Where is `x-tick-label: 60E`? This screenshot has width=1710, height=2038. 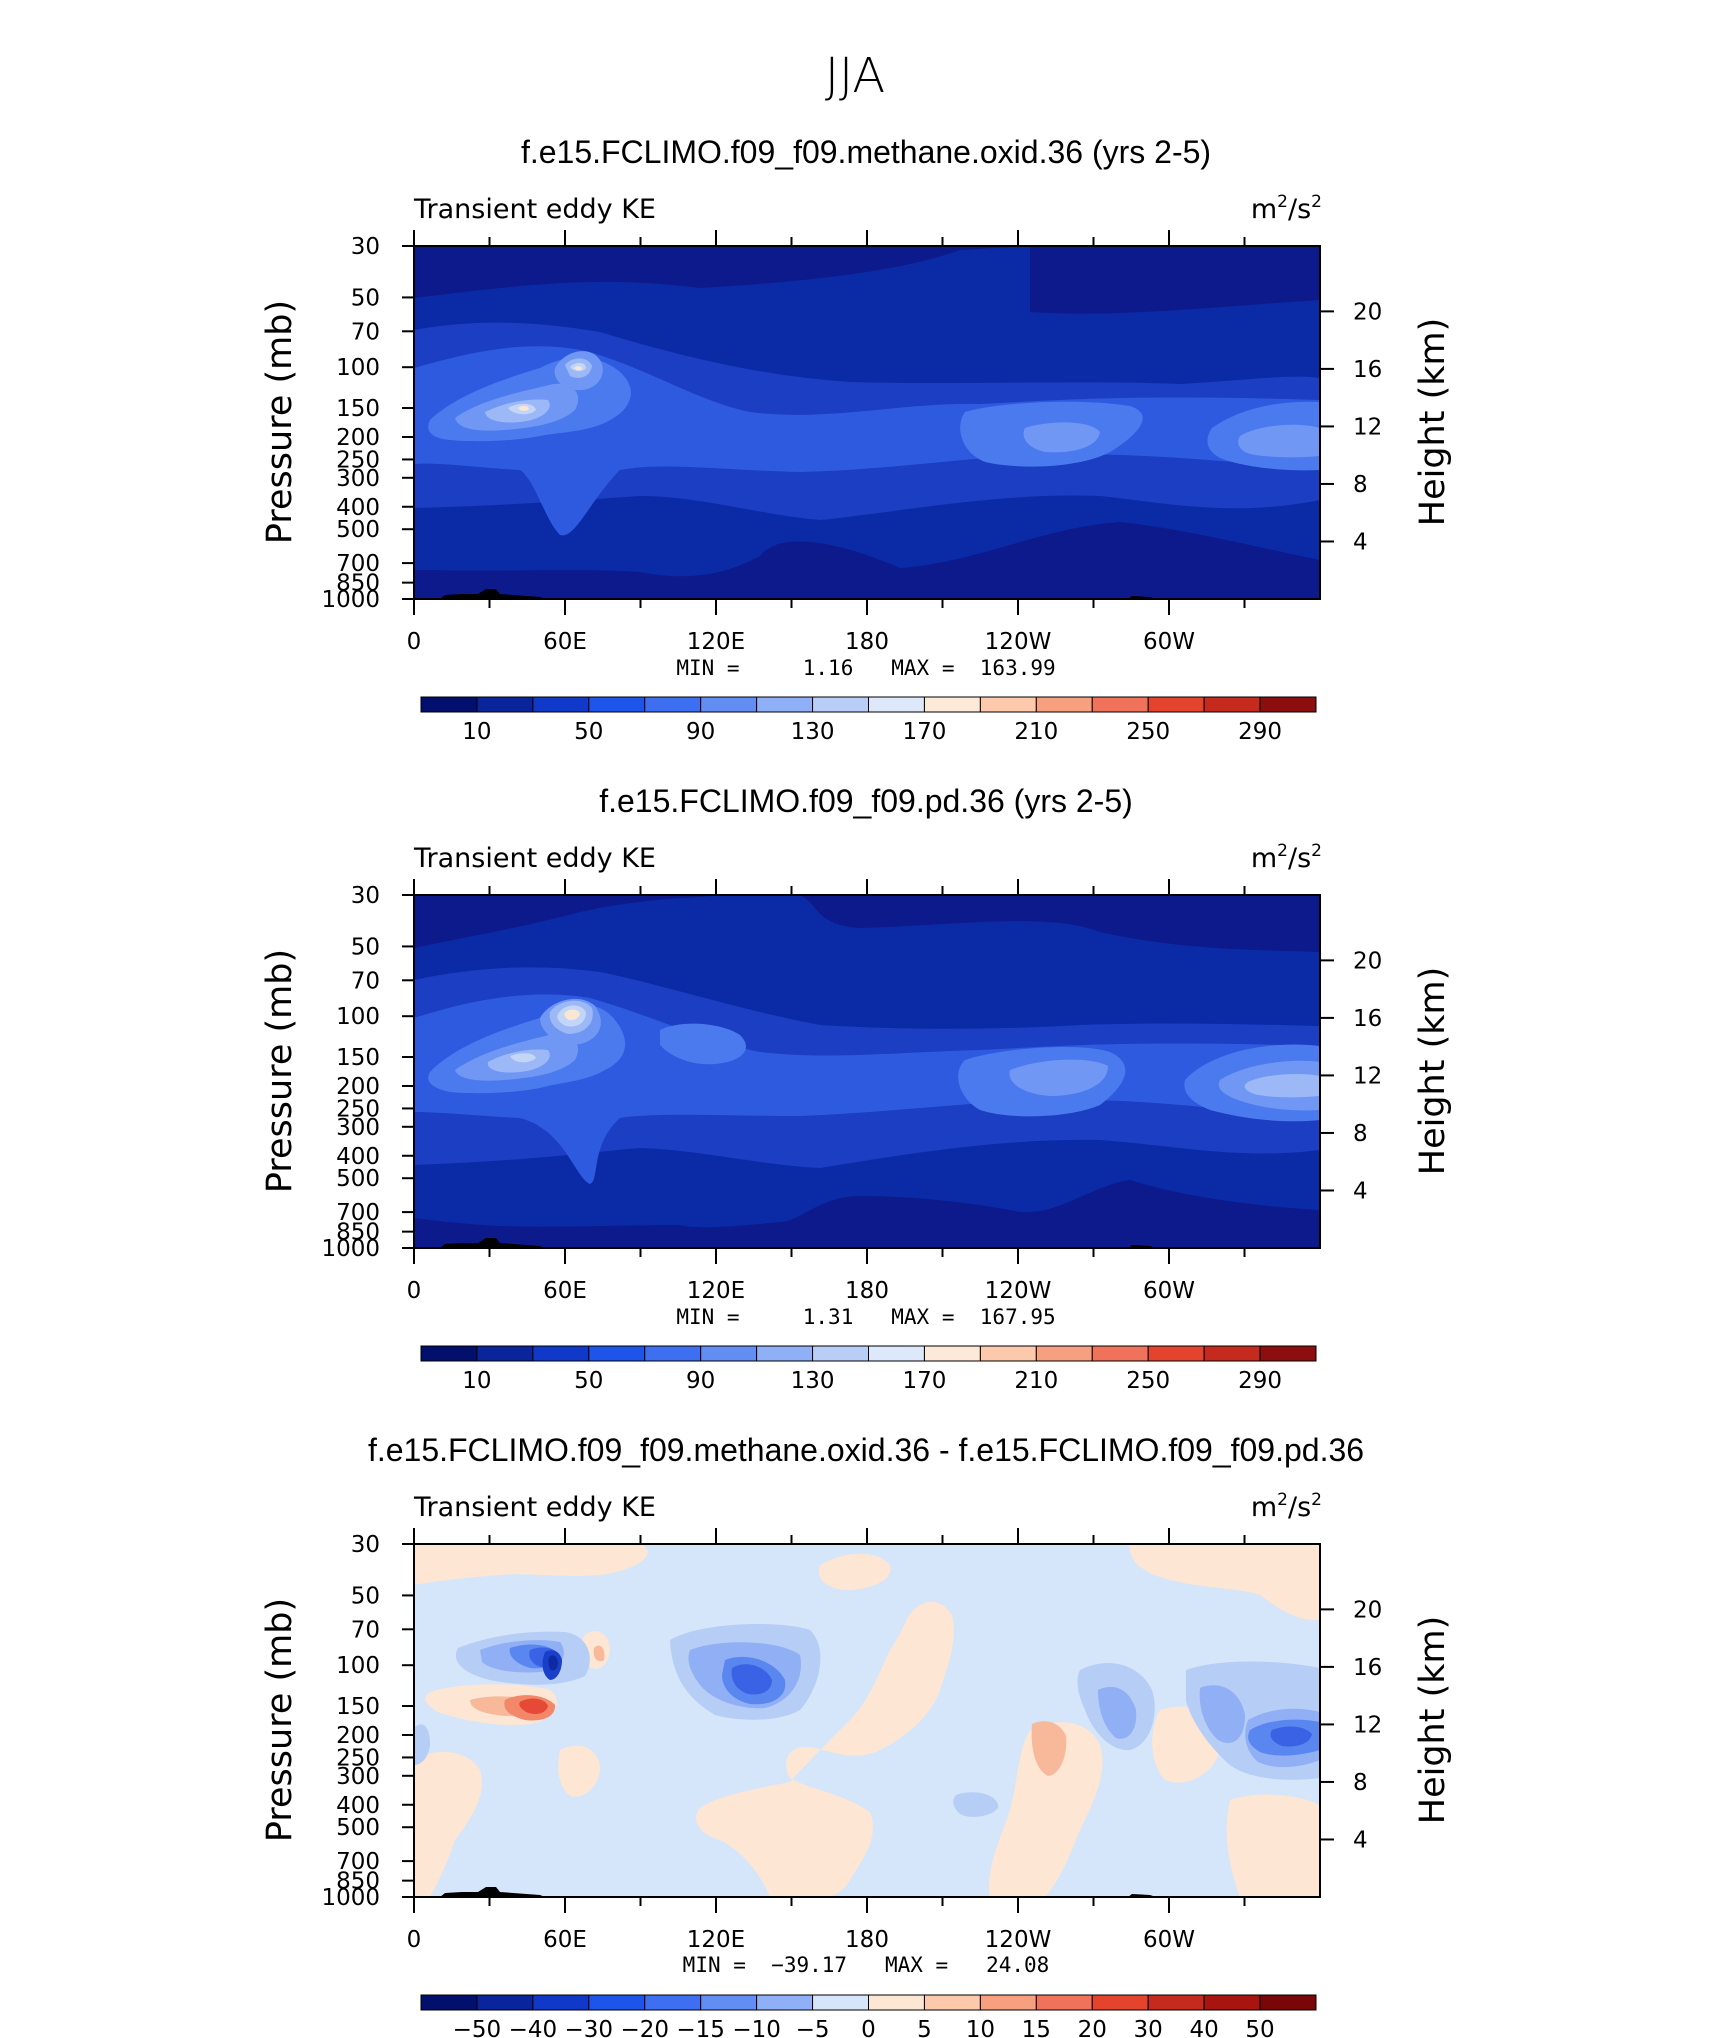 x-tick-label: 60E is located at coordinates (565, 642).